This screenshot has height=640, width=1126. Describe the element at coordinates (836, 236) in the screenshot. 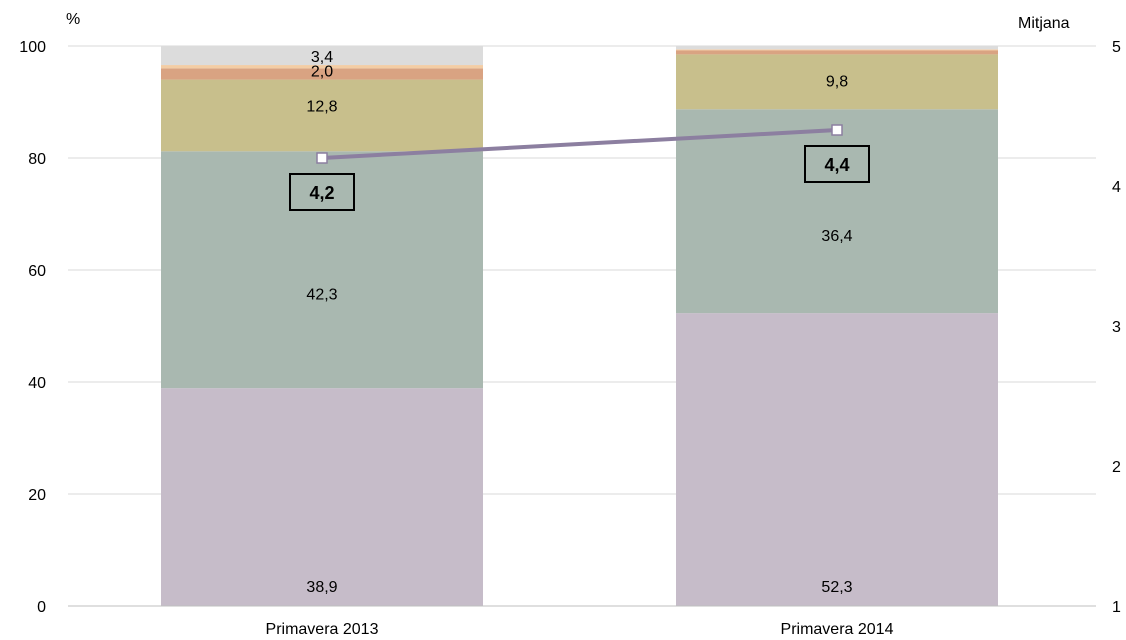

I see `segment-label: 36,4` at that location.